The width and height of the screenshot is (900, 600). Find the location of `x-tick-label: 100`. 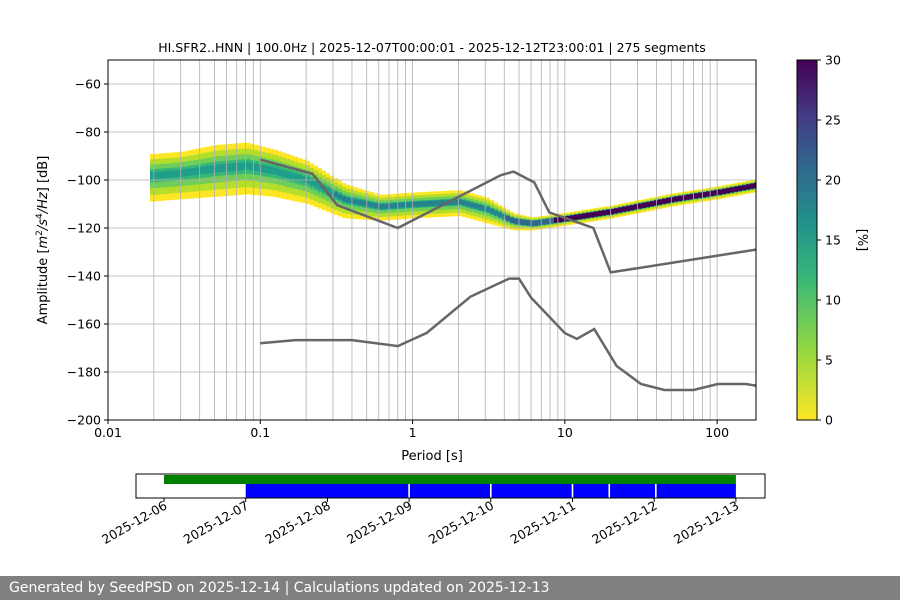

x-tick-label: 100 is located at coordinates (717, 432).